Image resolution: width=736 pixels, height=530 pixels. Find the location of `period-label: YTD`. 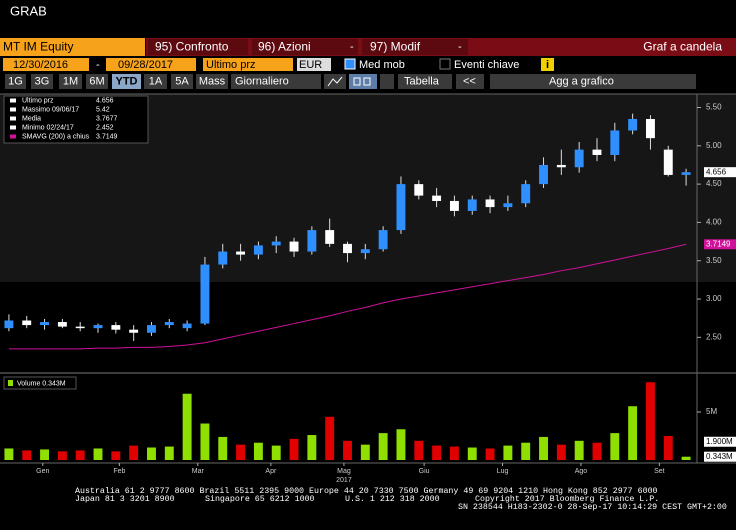

period-label: YTD is located at coordinates (127, 81).